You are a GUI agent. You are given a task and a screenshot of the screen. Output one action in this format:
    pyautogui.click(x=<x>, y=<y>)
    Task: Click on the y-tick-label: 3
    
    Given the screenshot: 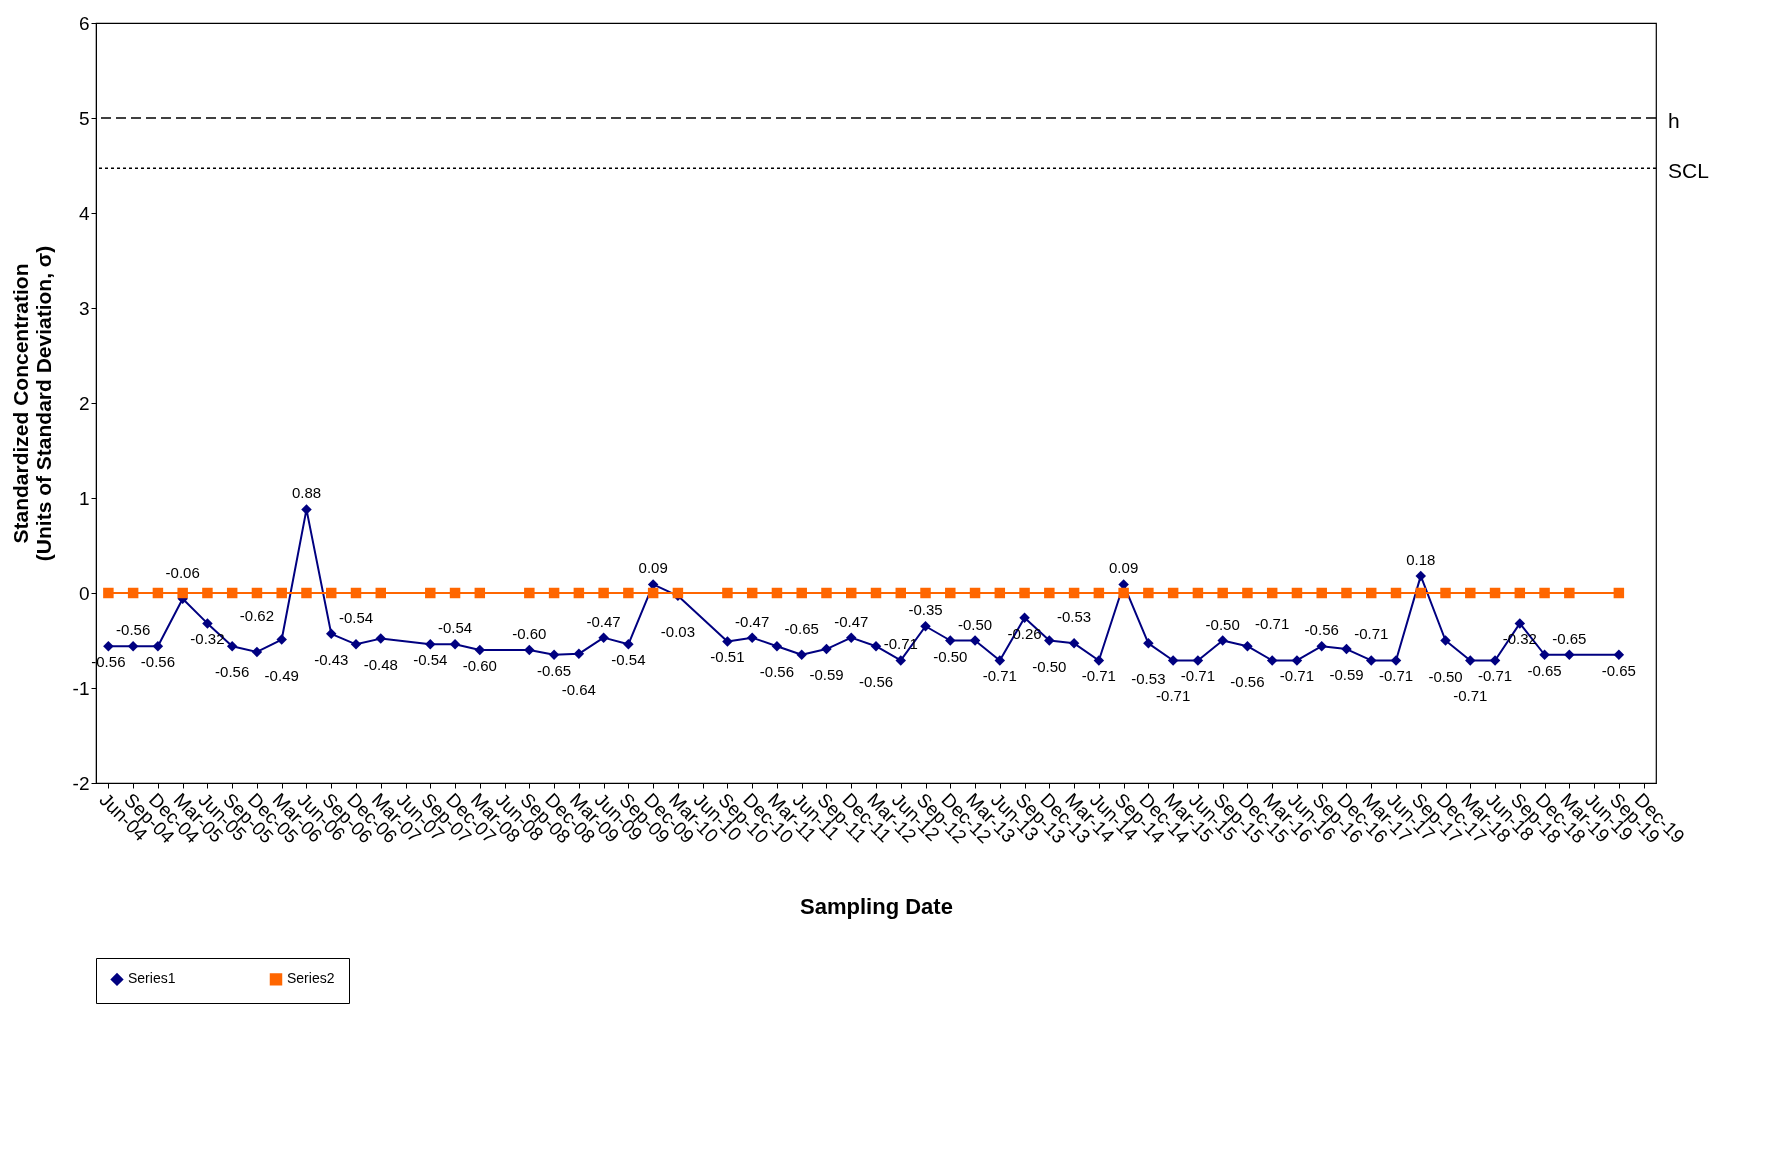 What is the action you would take?
    pyautogui.click(x=84, y=308)
    